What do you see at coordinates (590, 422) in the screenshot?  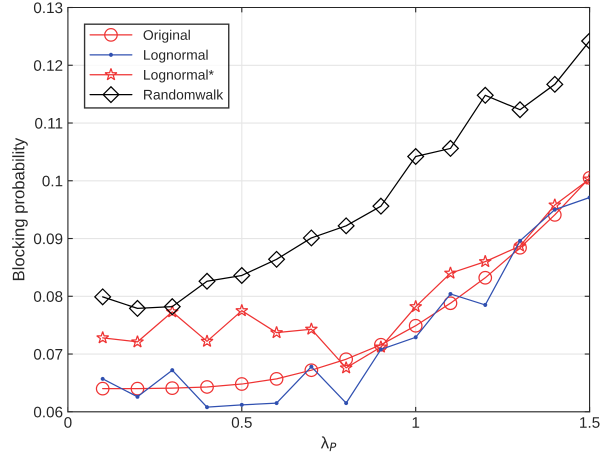 I see `x-tick-label: 1.5` at bounding box center [590, 422].